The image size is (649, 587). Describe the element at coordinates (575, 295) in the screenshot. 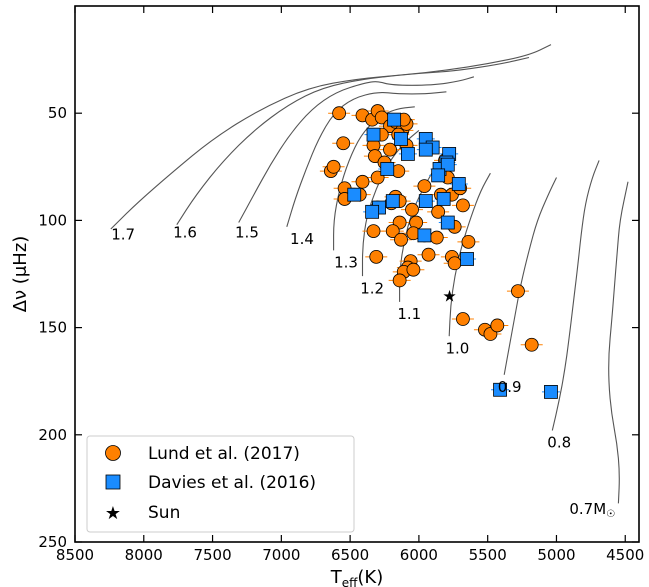

I see `mass-track-0.8` at that location.